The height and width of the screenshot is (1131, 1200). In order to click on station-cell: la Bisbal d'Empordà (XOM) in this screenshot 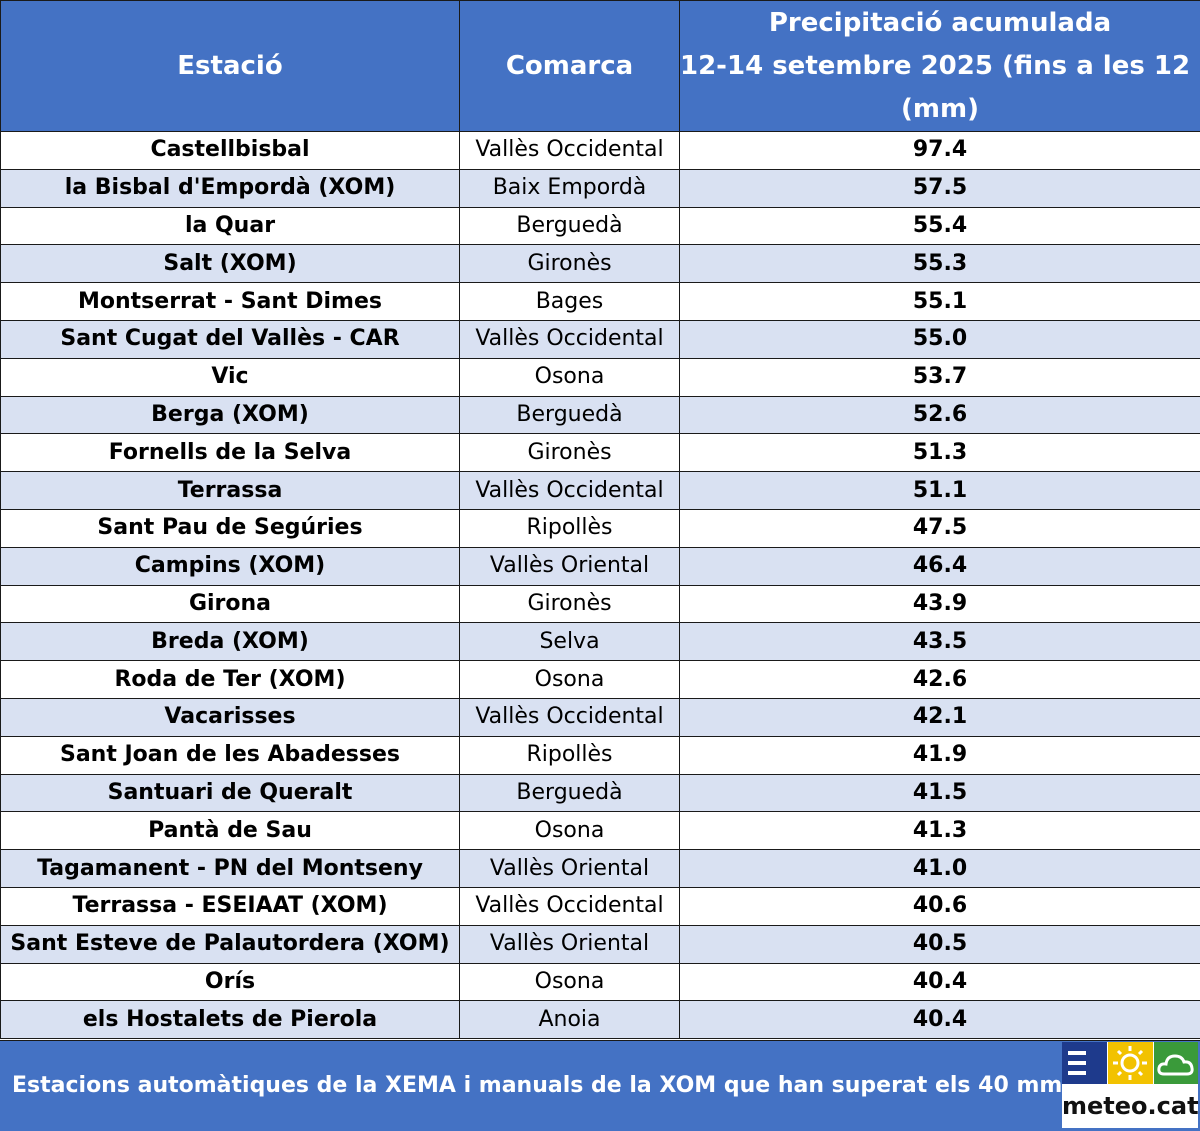, I will do `click(230, 188)`.